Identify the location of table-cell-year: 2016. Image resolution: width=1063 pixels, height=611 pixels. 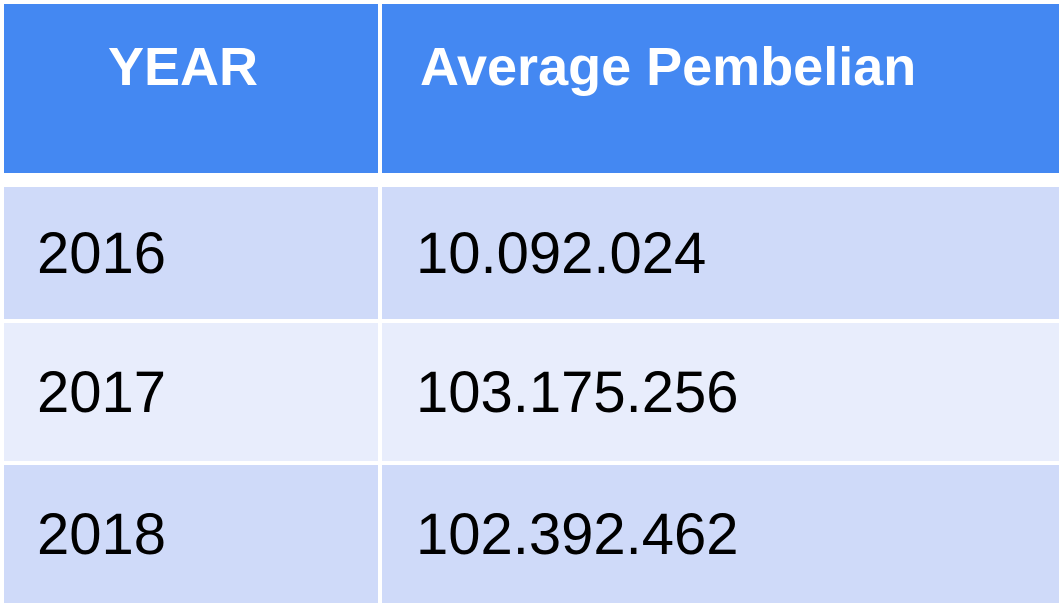
(191, 253).